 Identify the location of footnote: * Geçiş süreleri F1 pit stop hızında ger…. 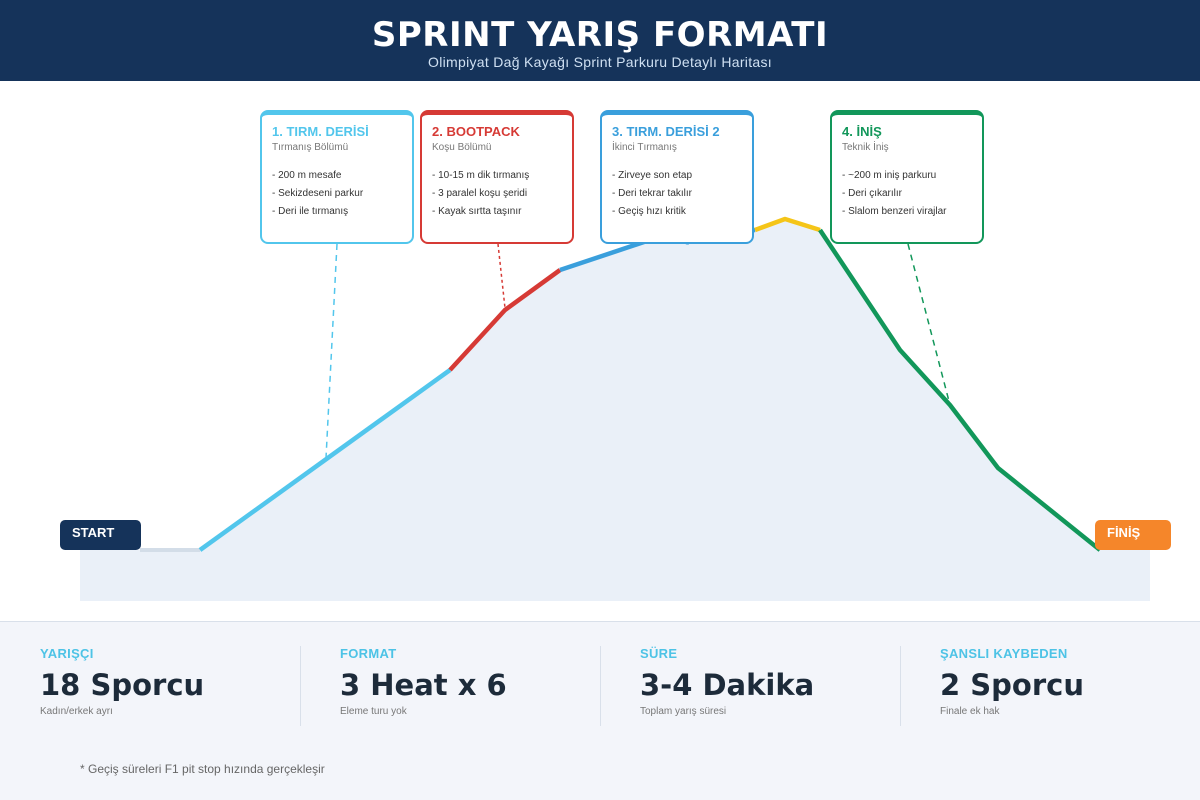
(202, 769).